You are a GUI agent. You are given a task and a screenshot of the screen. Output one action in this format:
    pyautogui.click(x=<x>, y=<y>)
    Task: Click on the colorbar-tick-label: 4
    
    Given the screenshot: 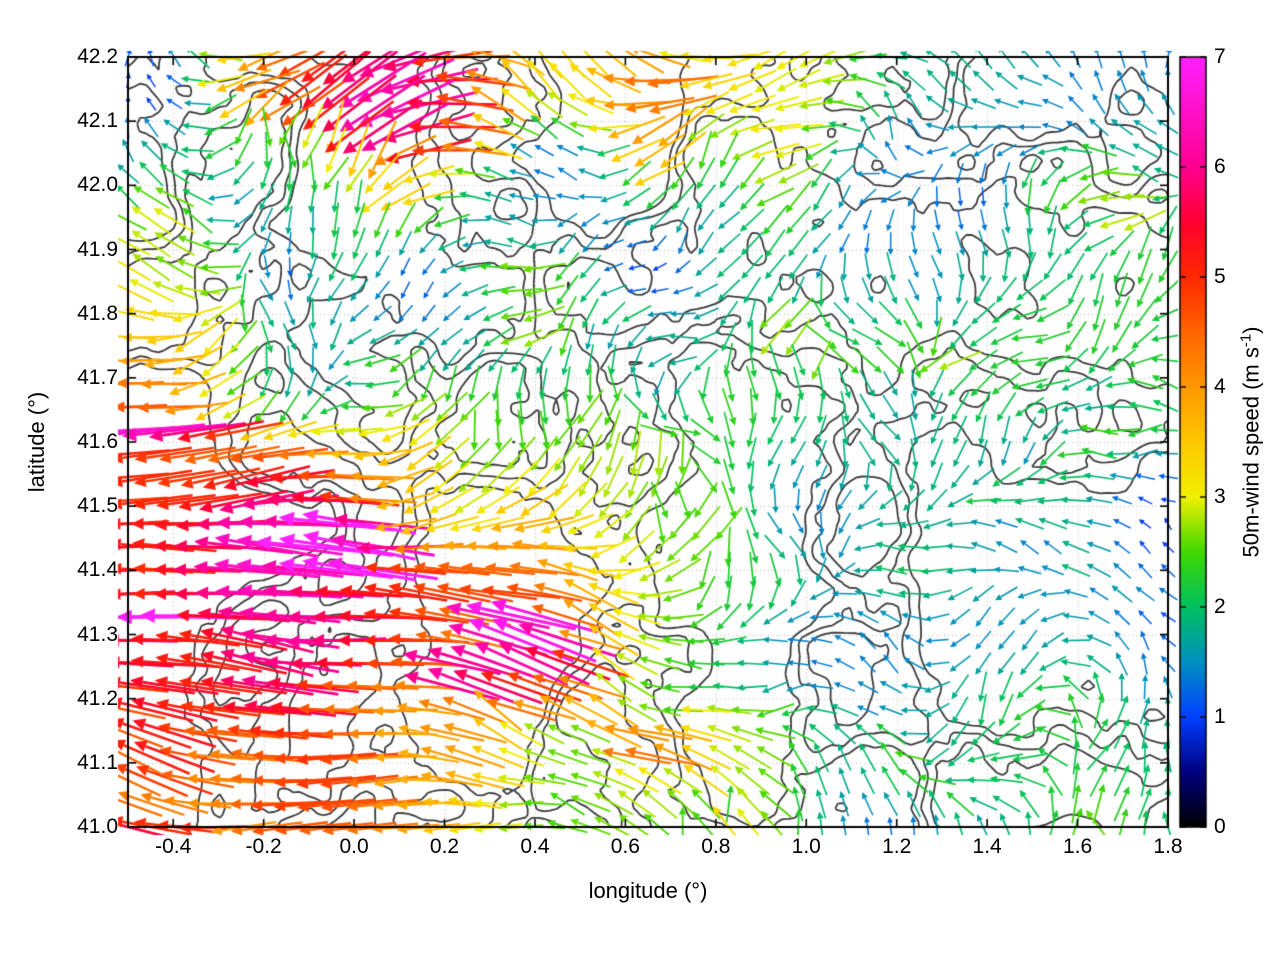 What is the action you would take?
    pyautogui.click(x=1220, y=386)
    